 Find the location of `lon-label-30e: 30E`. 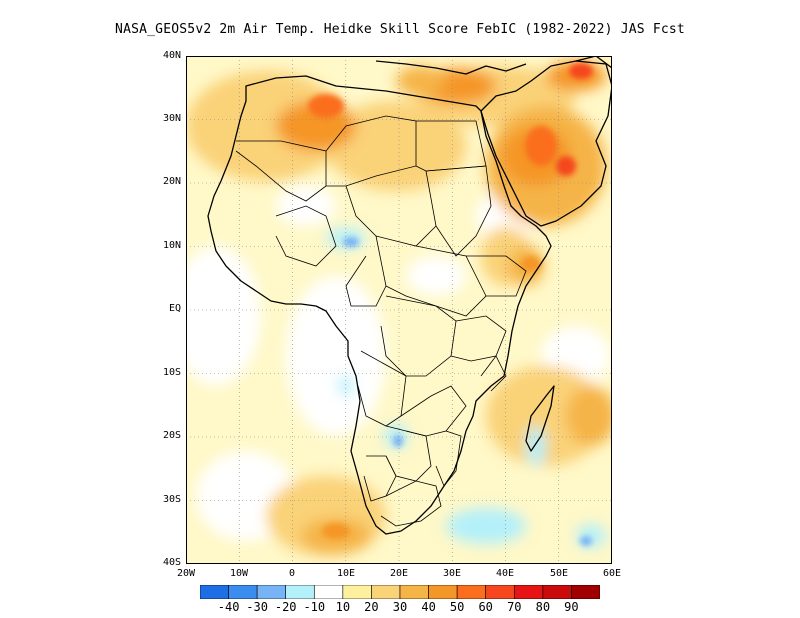

lon-label-30e: 30E is located at coordinates (452, 573).